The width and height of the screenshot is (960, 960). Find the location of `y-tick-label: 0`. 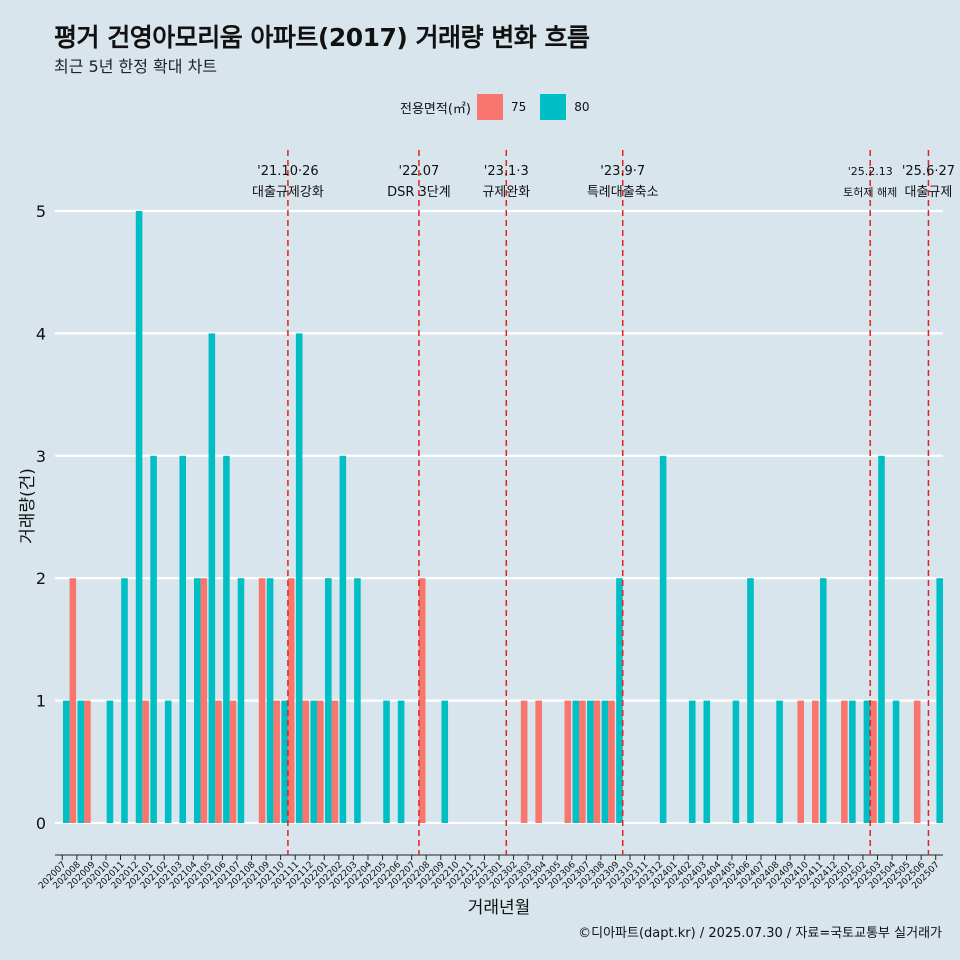

y-tick-label: 0 is located at coordinates (41, 823).